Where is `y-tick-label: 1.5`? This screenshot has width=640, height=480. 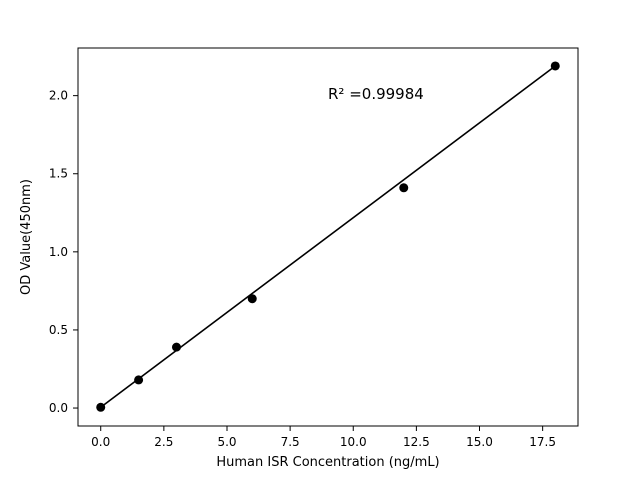 y-tick-label: 1.5 is located at coordinates (58, 174).